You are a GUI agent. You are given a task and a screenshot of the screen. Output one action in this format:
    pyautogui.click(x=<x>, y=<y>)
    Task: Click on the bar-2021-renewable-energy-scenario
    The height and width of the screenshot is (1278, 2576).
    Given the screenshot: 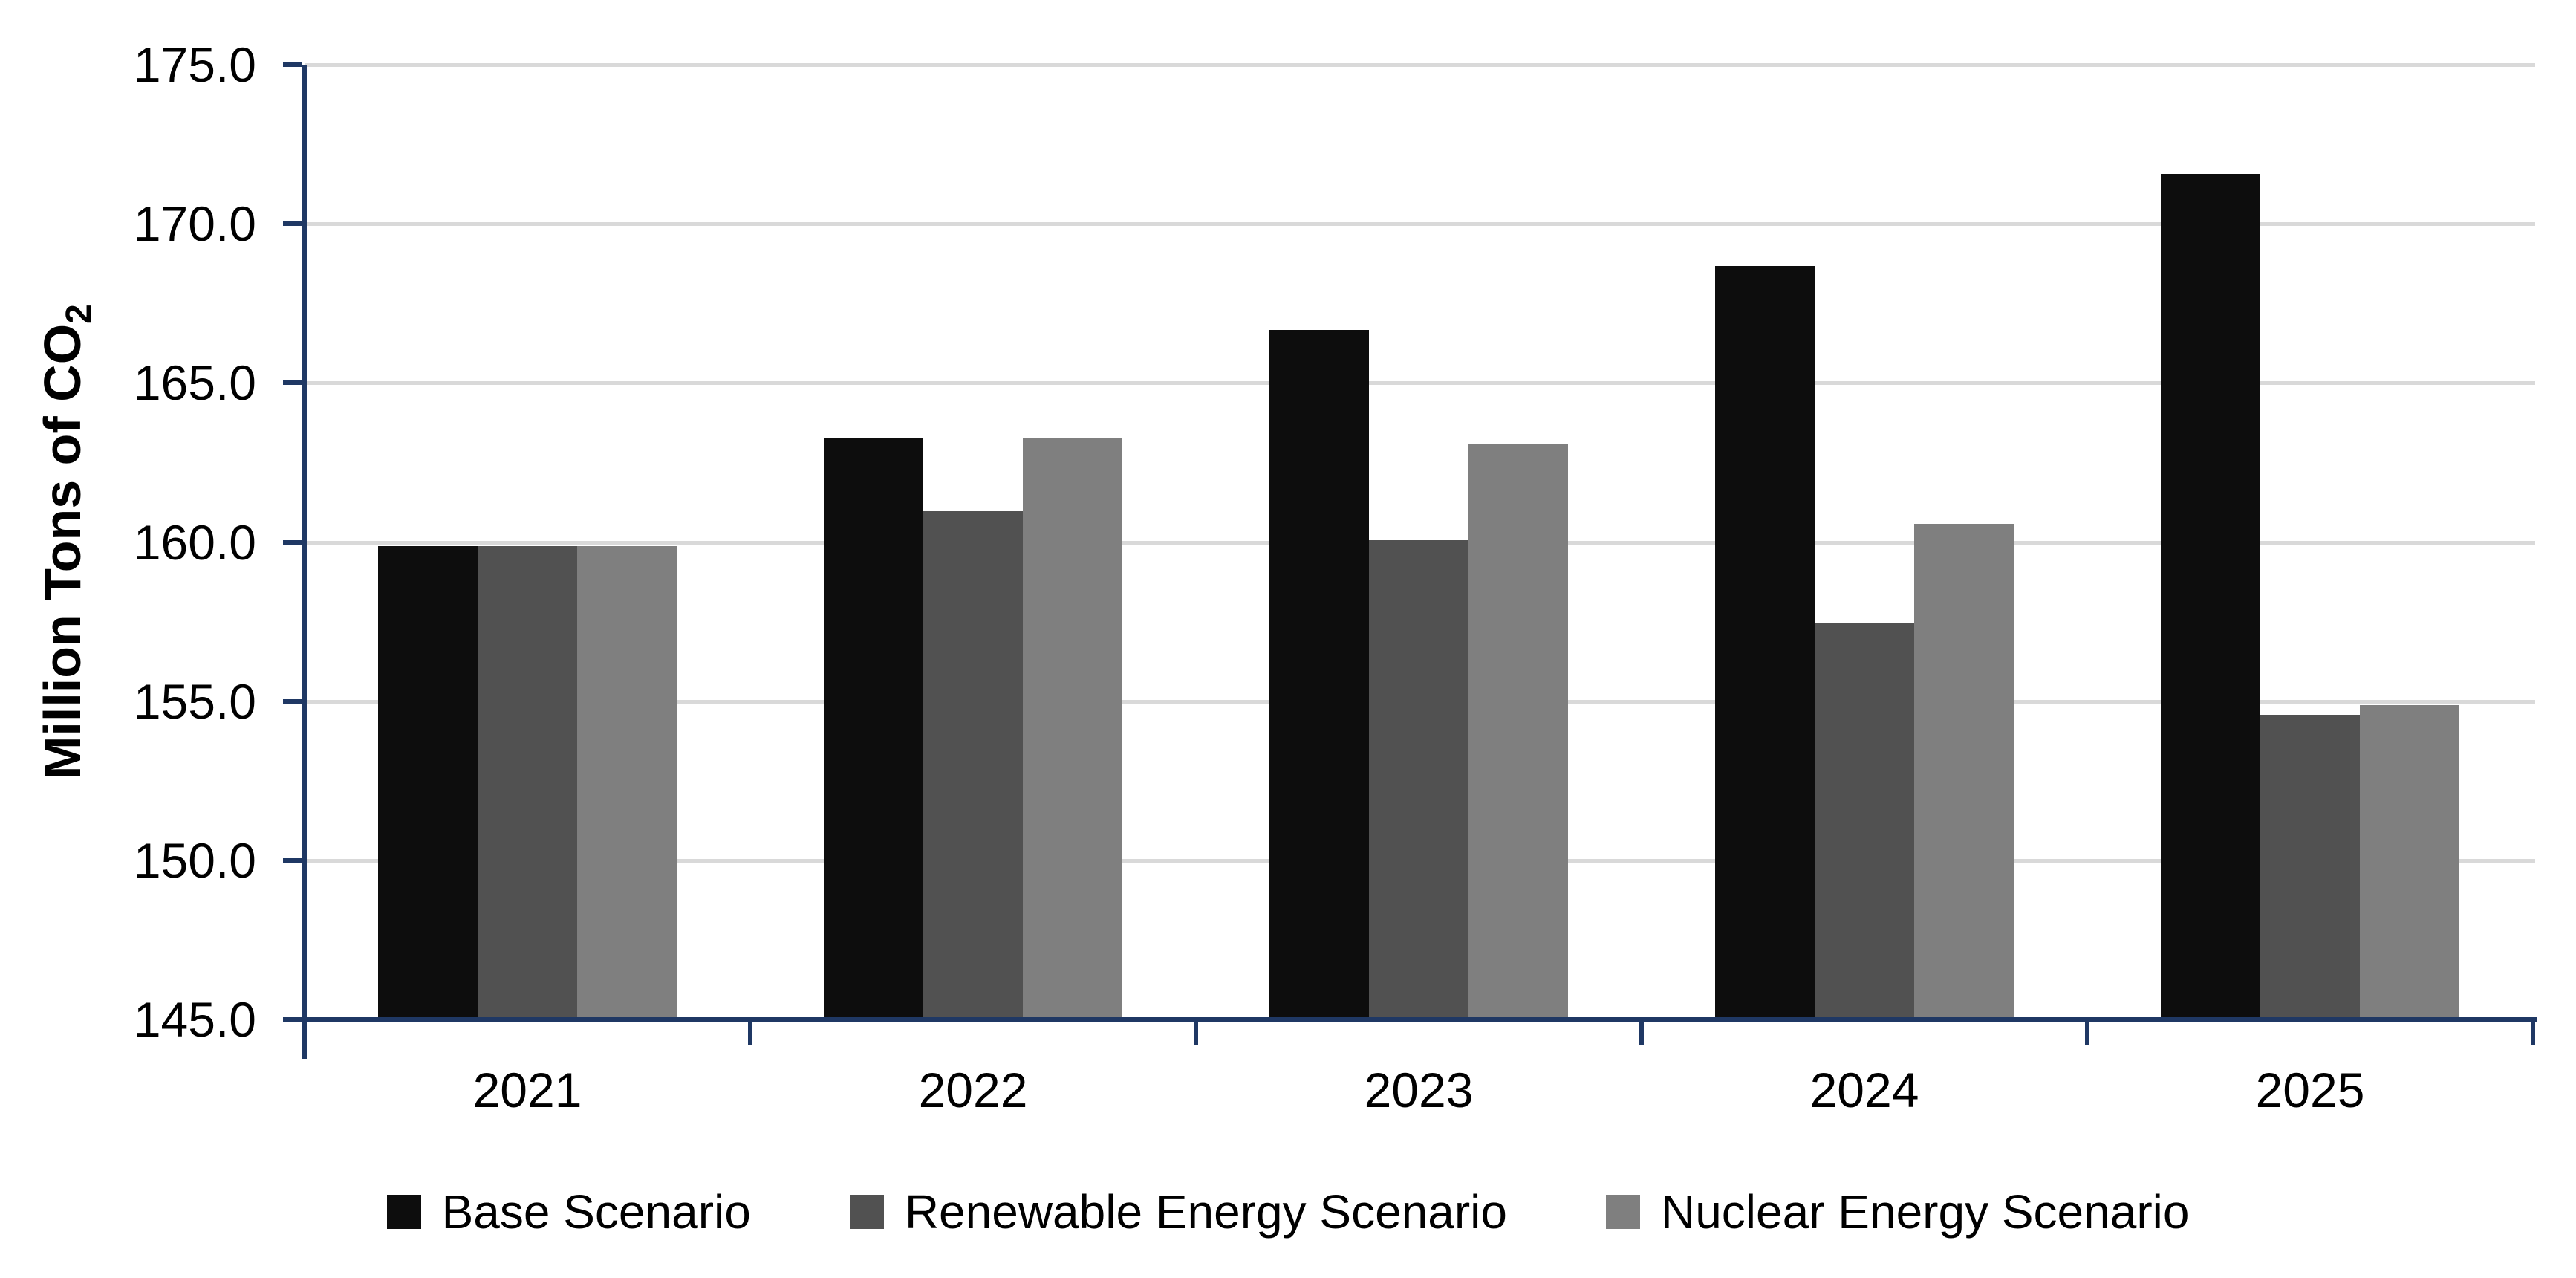 What is the action you would take?
    pyautogui.click(x=527, y=781)
    